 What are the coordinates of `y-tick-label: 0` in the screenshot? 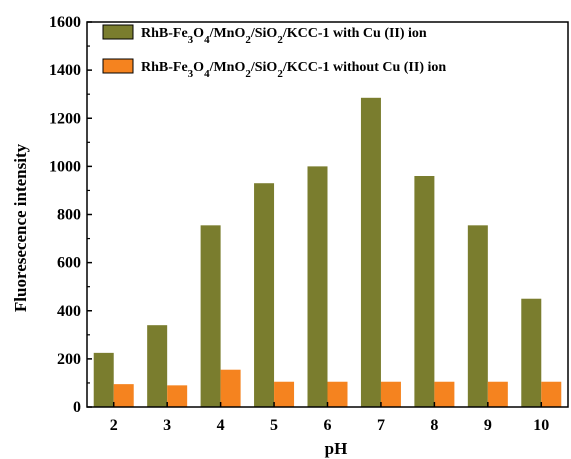 It's located at (77, 407).